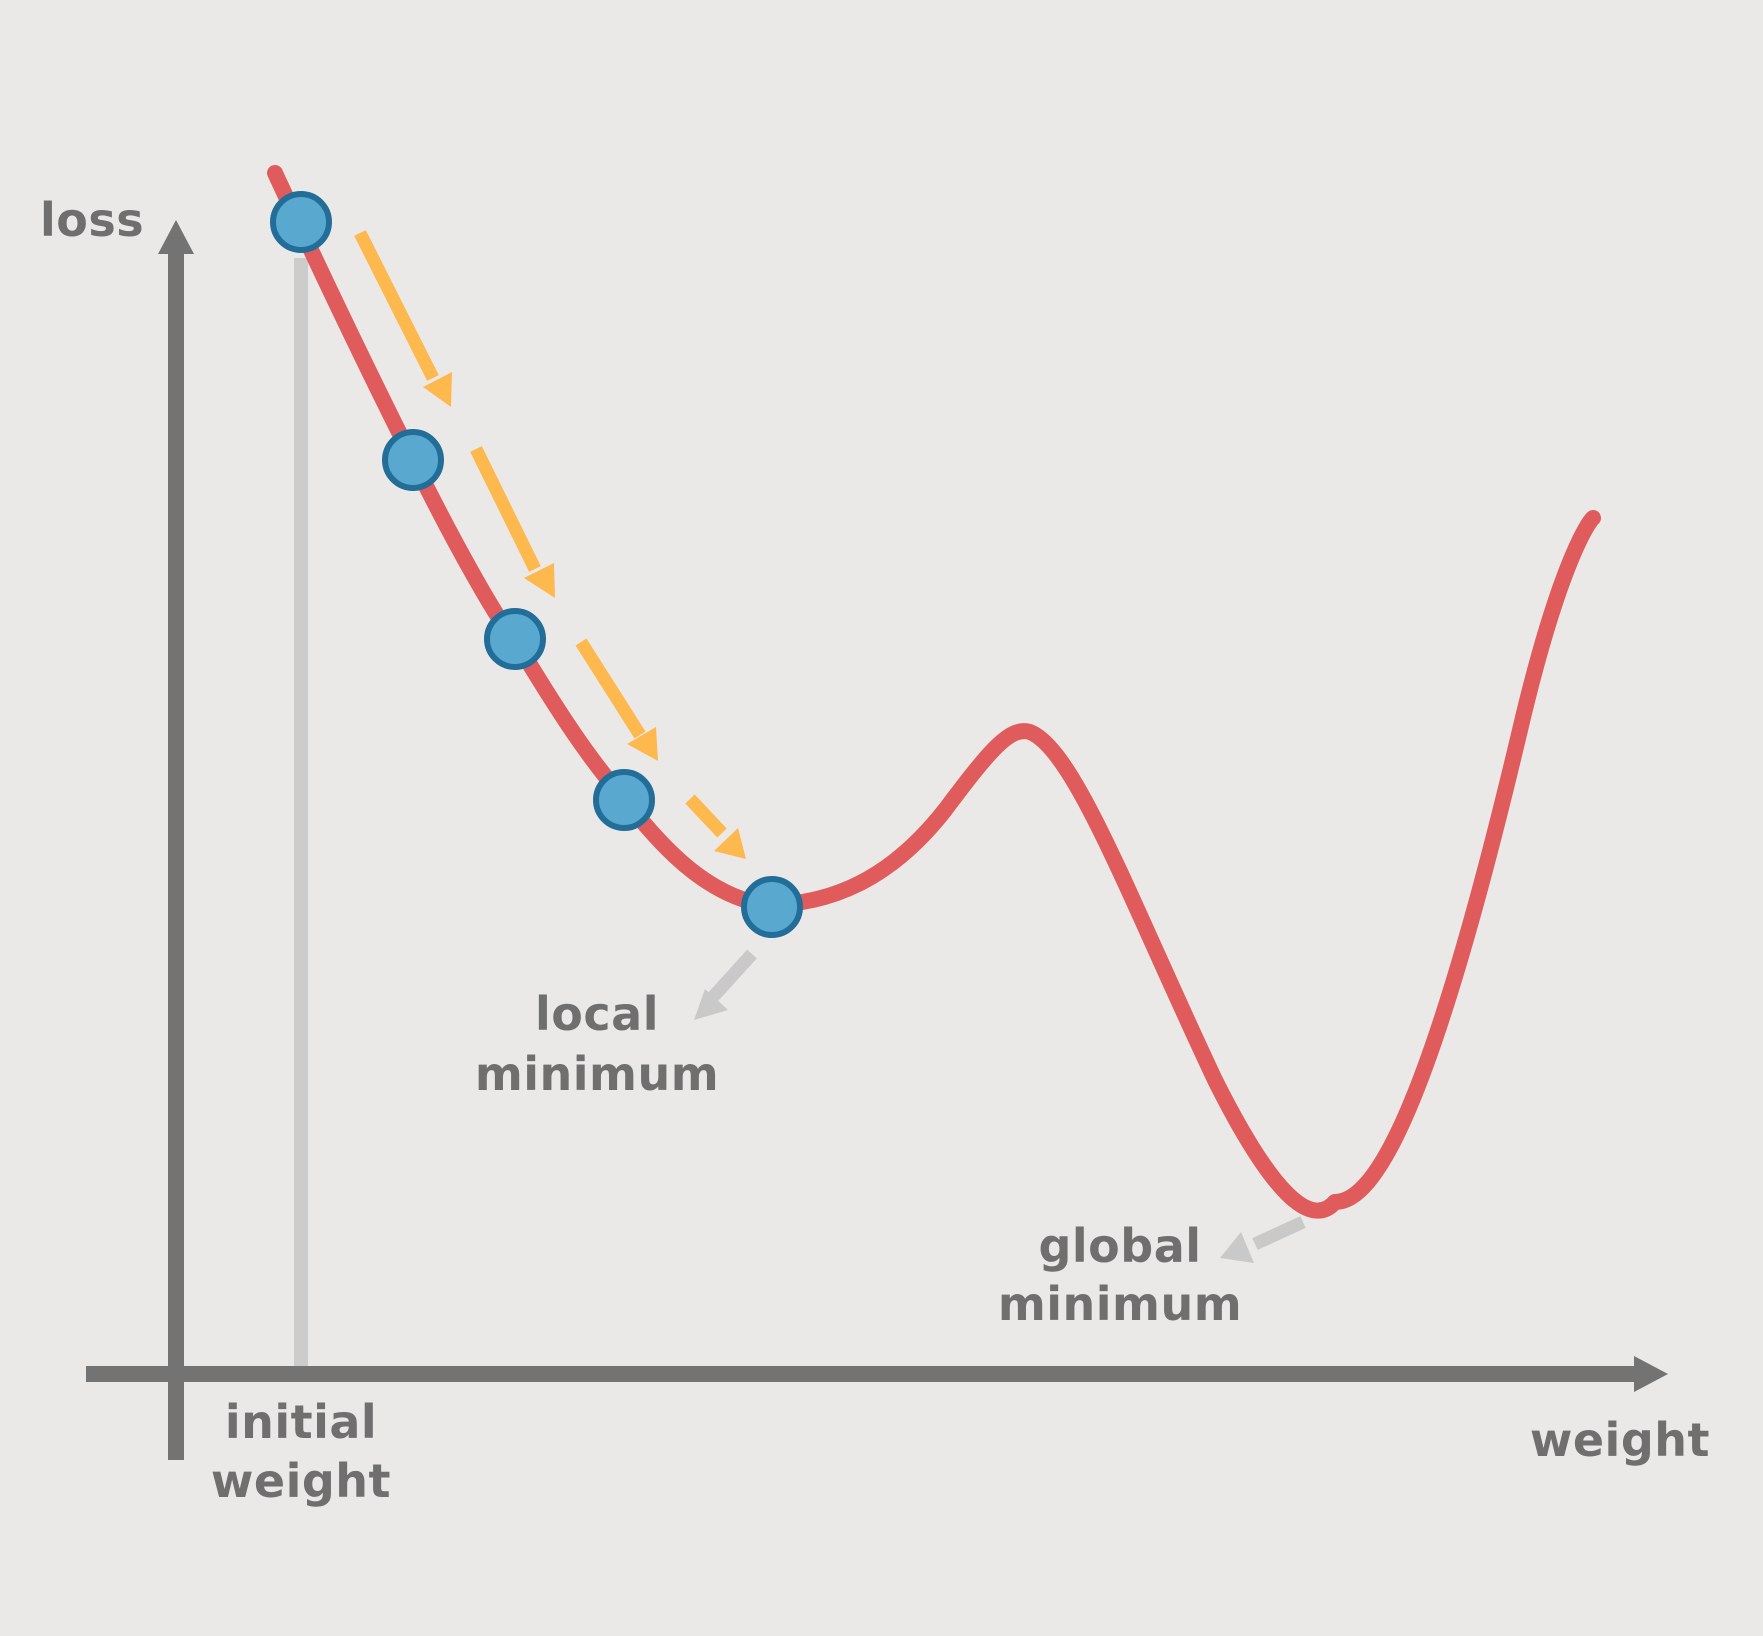 The image size is (1763, 1636). I want to click on descent-step-arrows, so click(550, 544).